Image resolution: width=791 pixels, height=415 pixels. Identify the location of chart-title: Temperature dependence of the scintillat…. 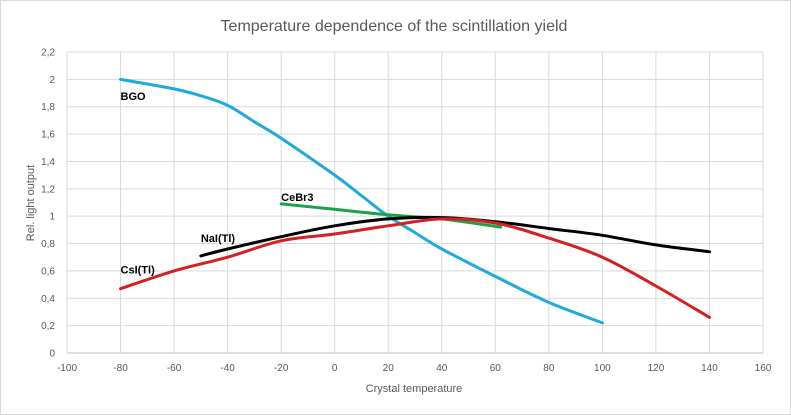
(394, 26).